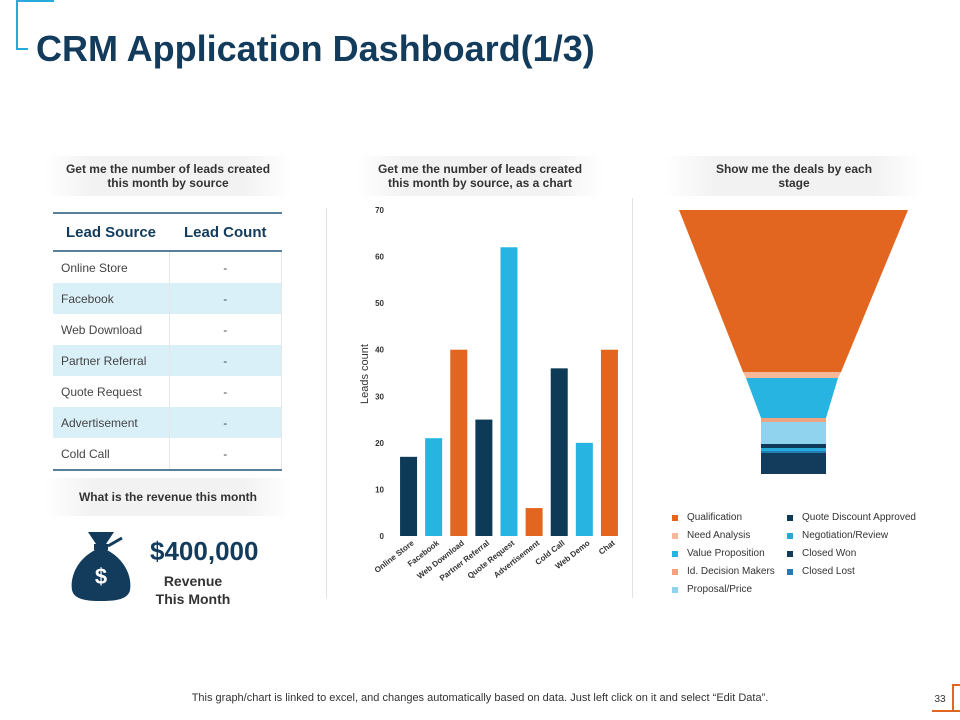  What do you see at coordinates (720, 589) in the screenshot?
I see `legend-label: Proposal/Price` at bounding box center [720, 589].